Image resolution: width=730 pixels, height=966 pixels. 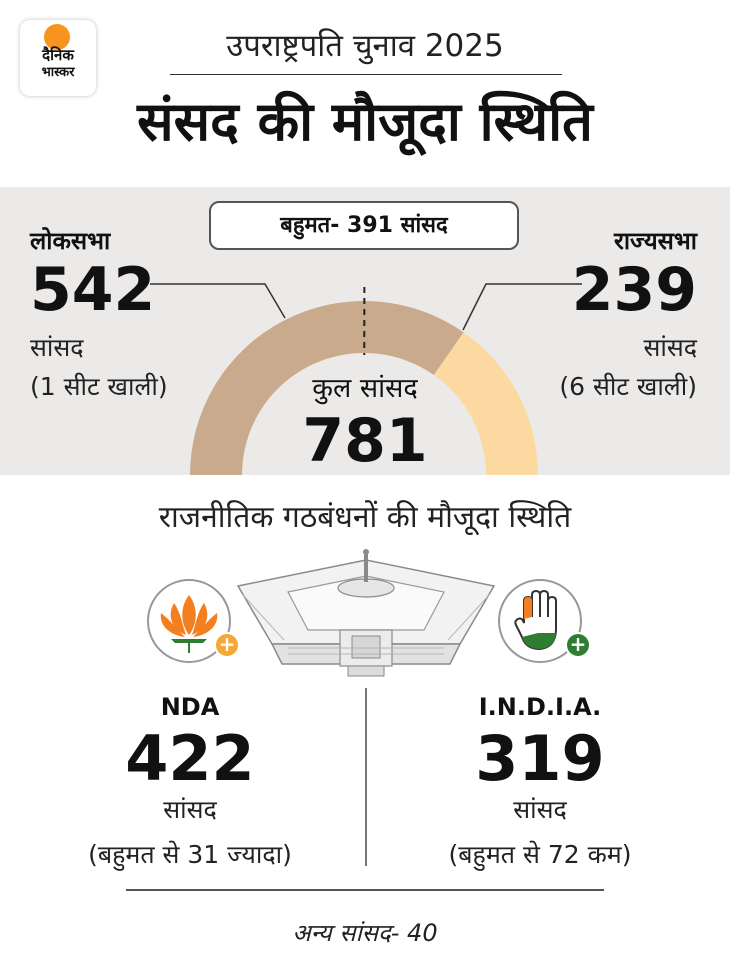 I want to click on alliance-divider, so click(x=366, y=777).